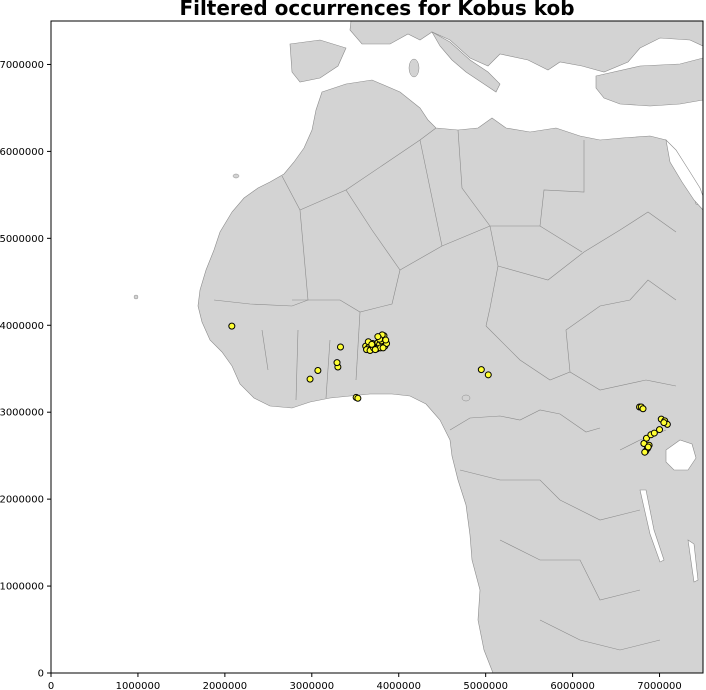 The width and height of the screenshot is (706, 690). What do you see at coordinates (138, 685) in the screenshot?
I see `x-tick-label: 1000000` at bounding box center [138, 685].